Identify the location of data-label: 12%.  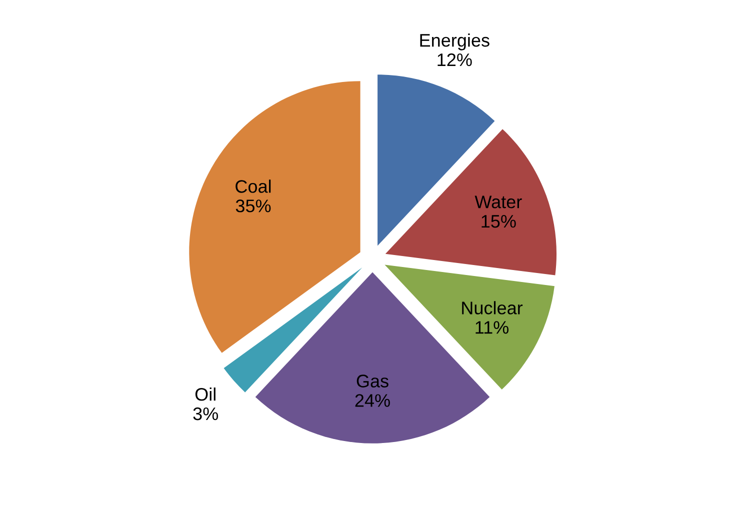
(455, 59).